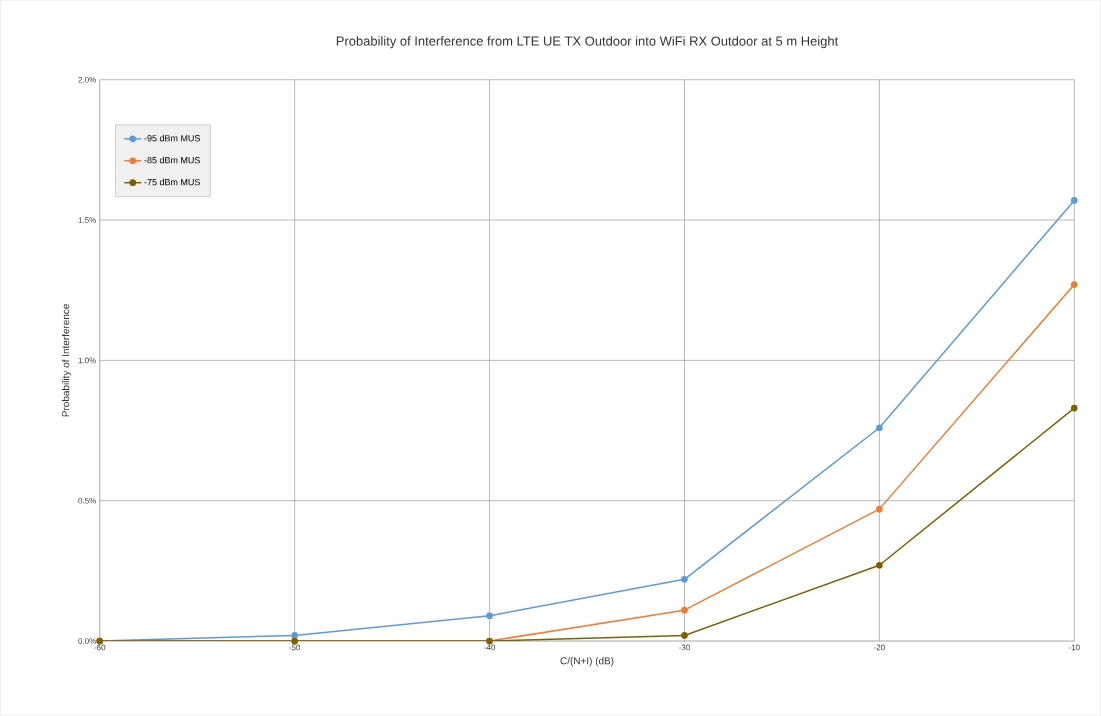 The width and height of the screenshot is (1101, 716). I want to click on legend-label: -85 dBm MUS, so click(172, 160).